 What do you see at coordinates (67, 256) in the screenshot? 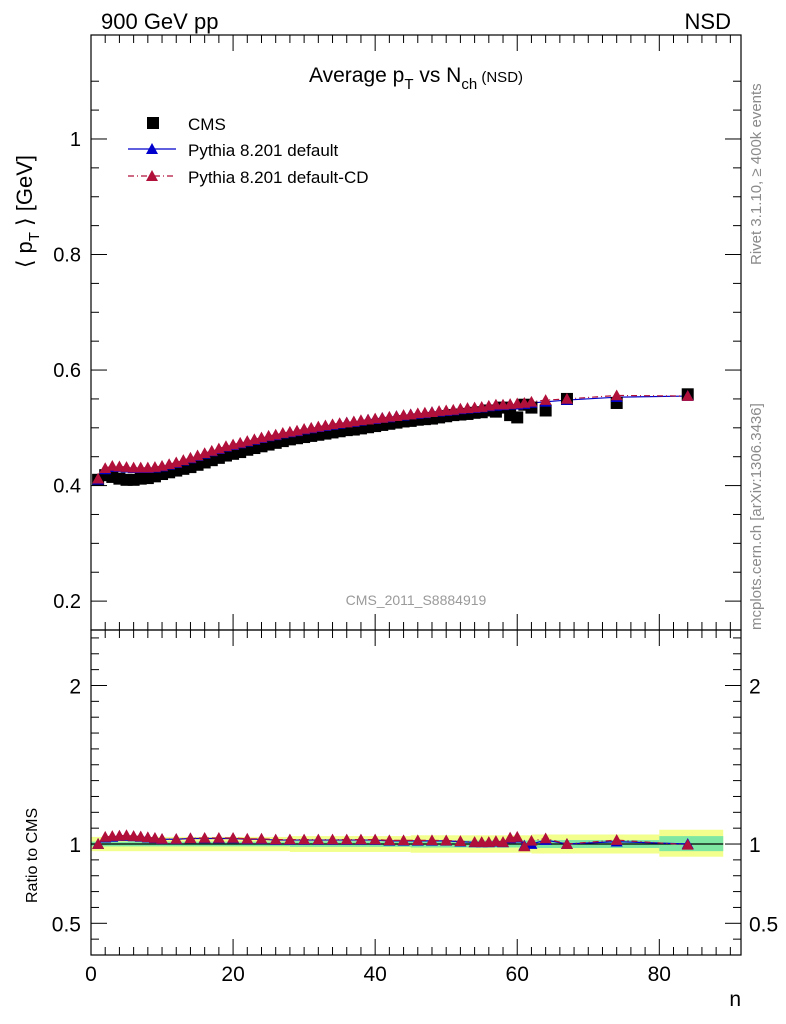
I see `main-y-tick-label: 0.8` at bounding box center [67, 256].